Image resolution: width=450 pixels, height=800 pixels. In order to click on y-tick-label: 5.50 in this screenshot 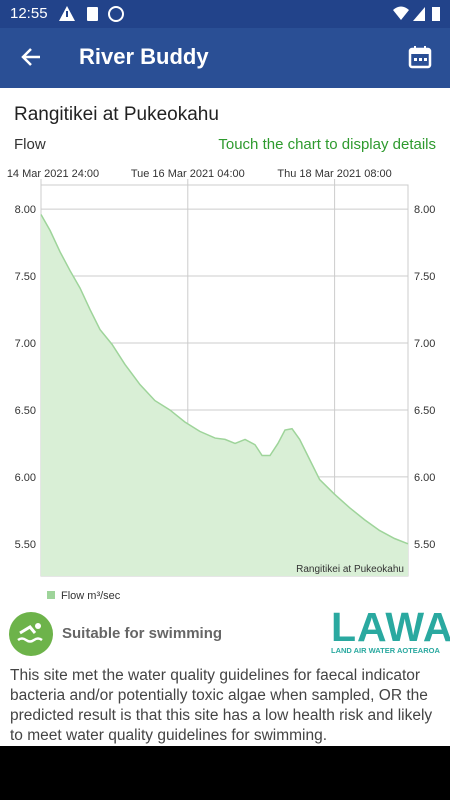, I will do `click(25, 545)`.